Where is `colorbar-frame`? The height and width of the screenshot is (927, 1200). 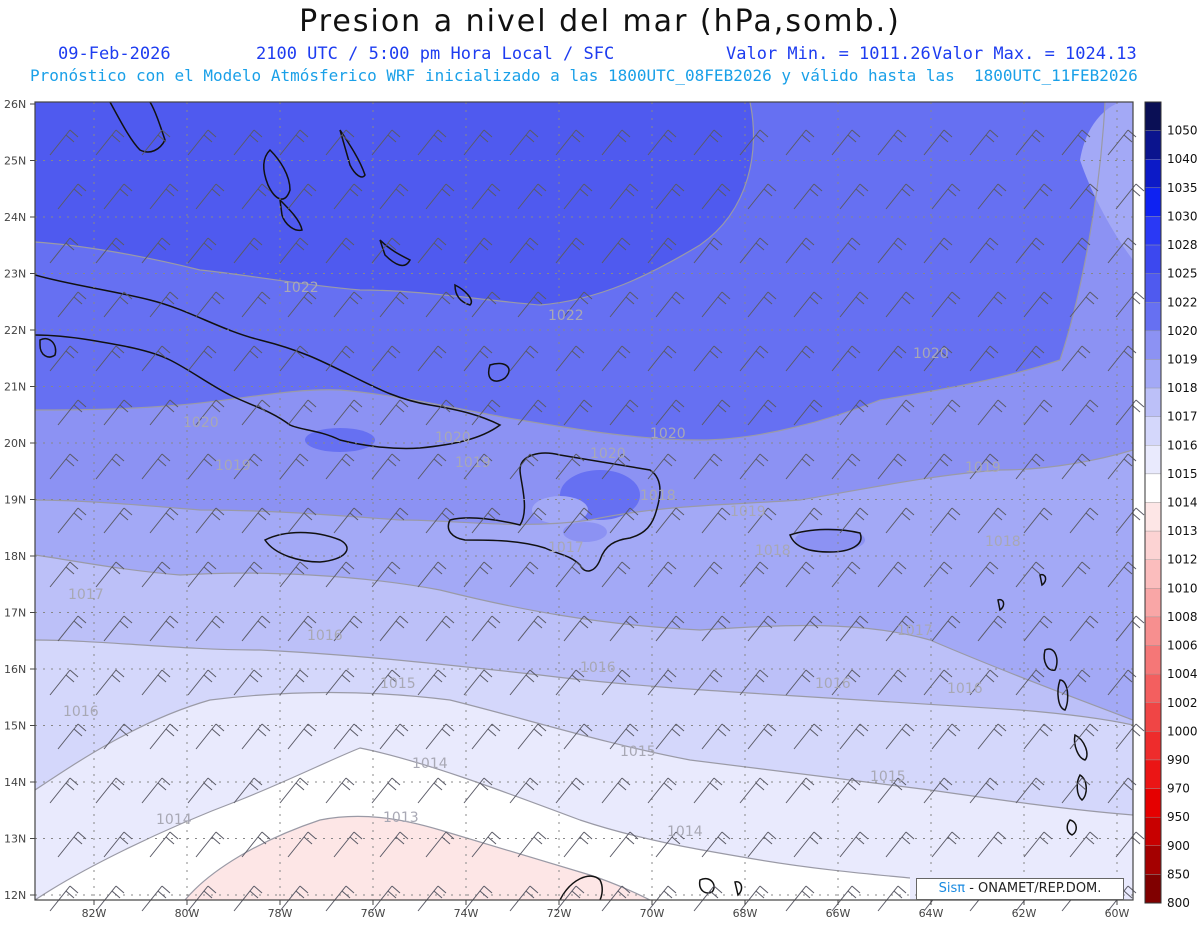
colorbar-frame is located at coordinates (1153, 502).